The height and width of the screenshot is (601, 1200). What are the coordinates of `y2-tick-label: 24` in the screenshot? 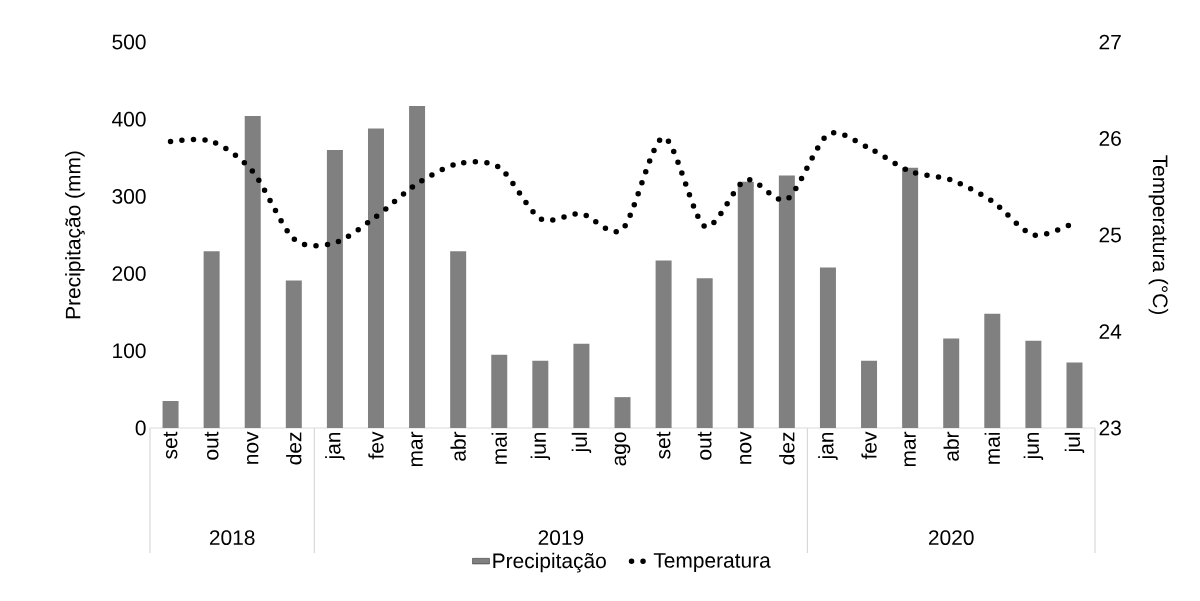 It's located at (1110, 331).